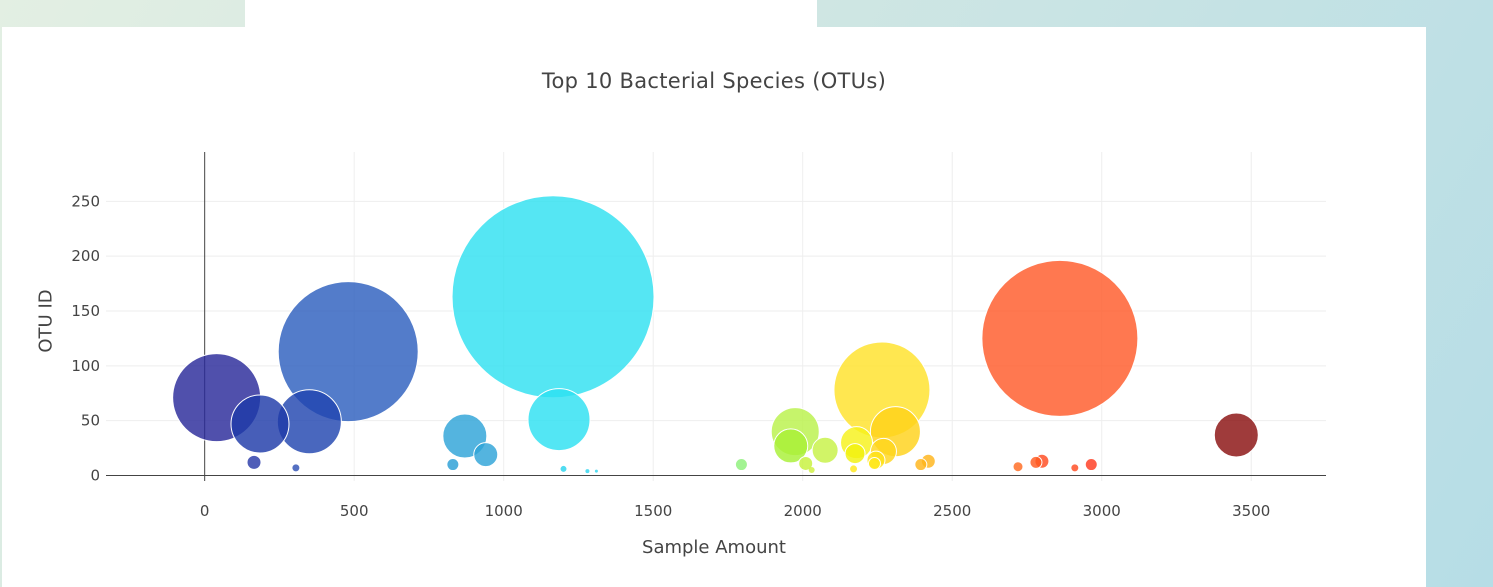 This screenshot has height=587, width=1493. What do you see at coordinates (85, 366) in the screenshot?
I see `y-tick-label: 100` at bounding box center [85, 366].